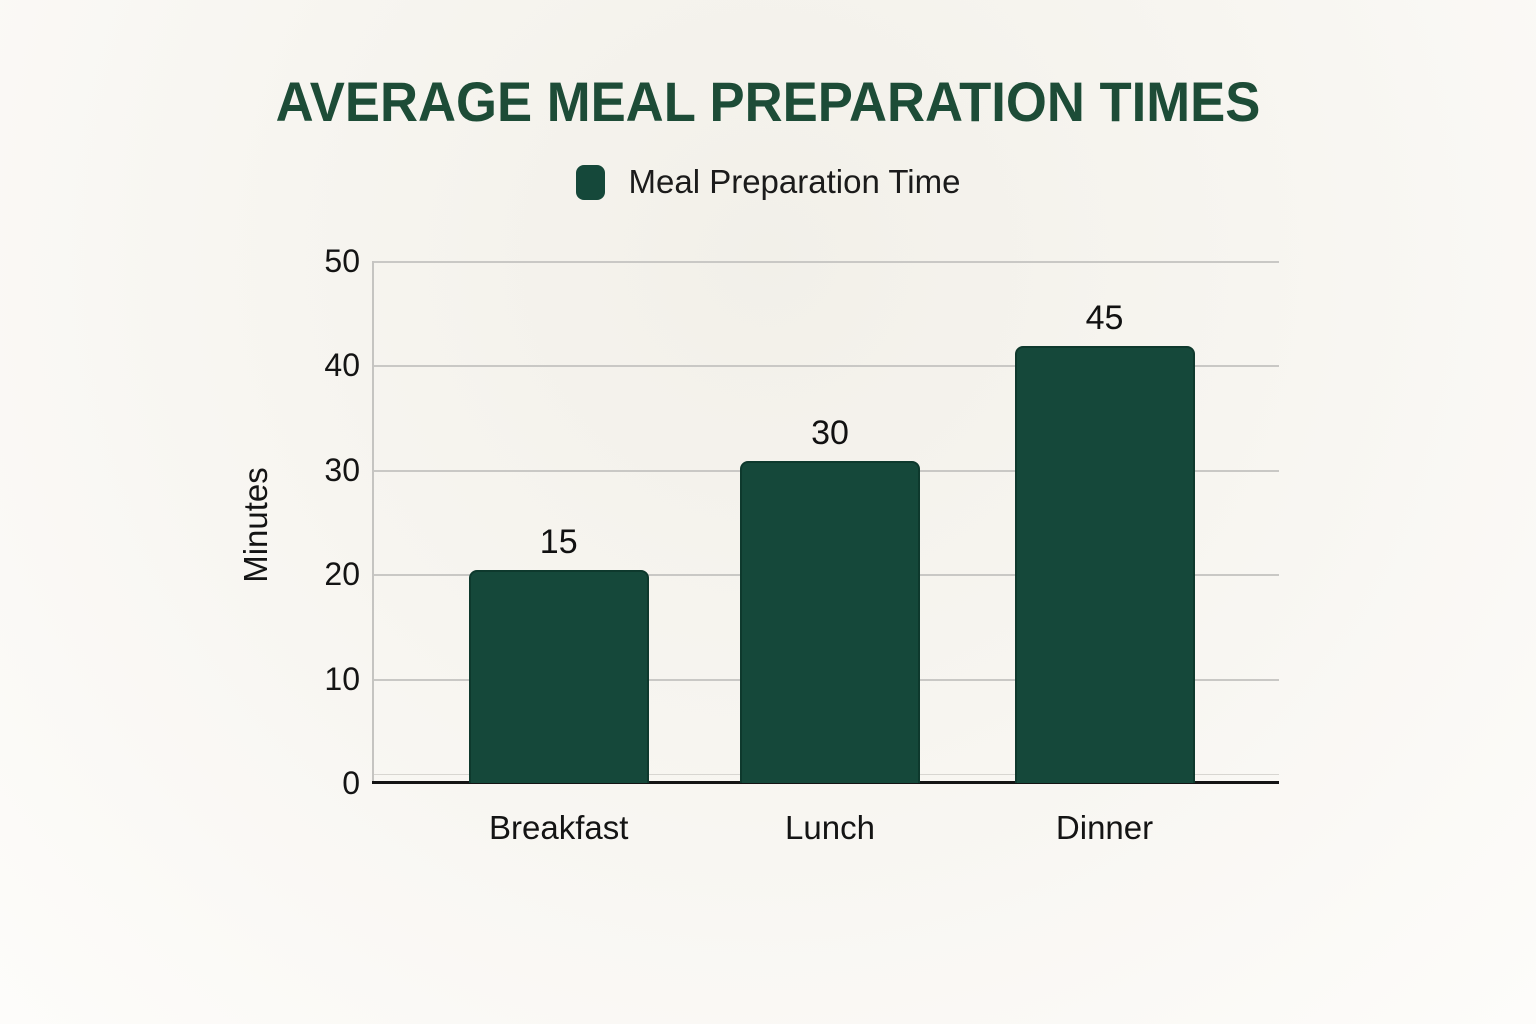 This screenshot has height=1024, width=1536. What do you see at coordinates (342, 678) in the screenshot?
I see `y-tick-label: 10` at bounding box center [342, 678].